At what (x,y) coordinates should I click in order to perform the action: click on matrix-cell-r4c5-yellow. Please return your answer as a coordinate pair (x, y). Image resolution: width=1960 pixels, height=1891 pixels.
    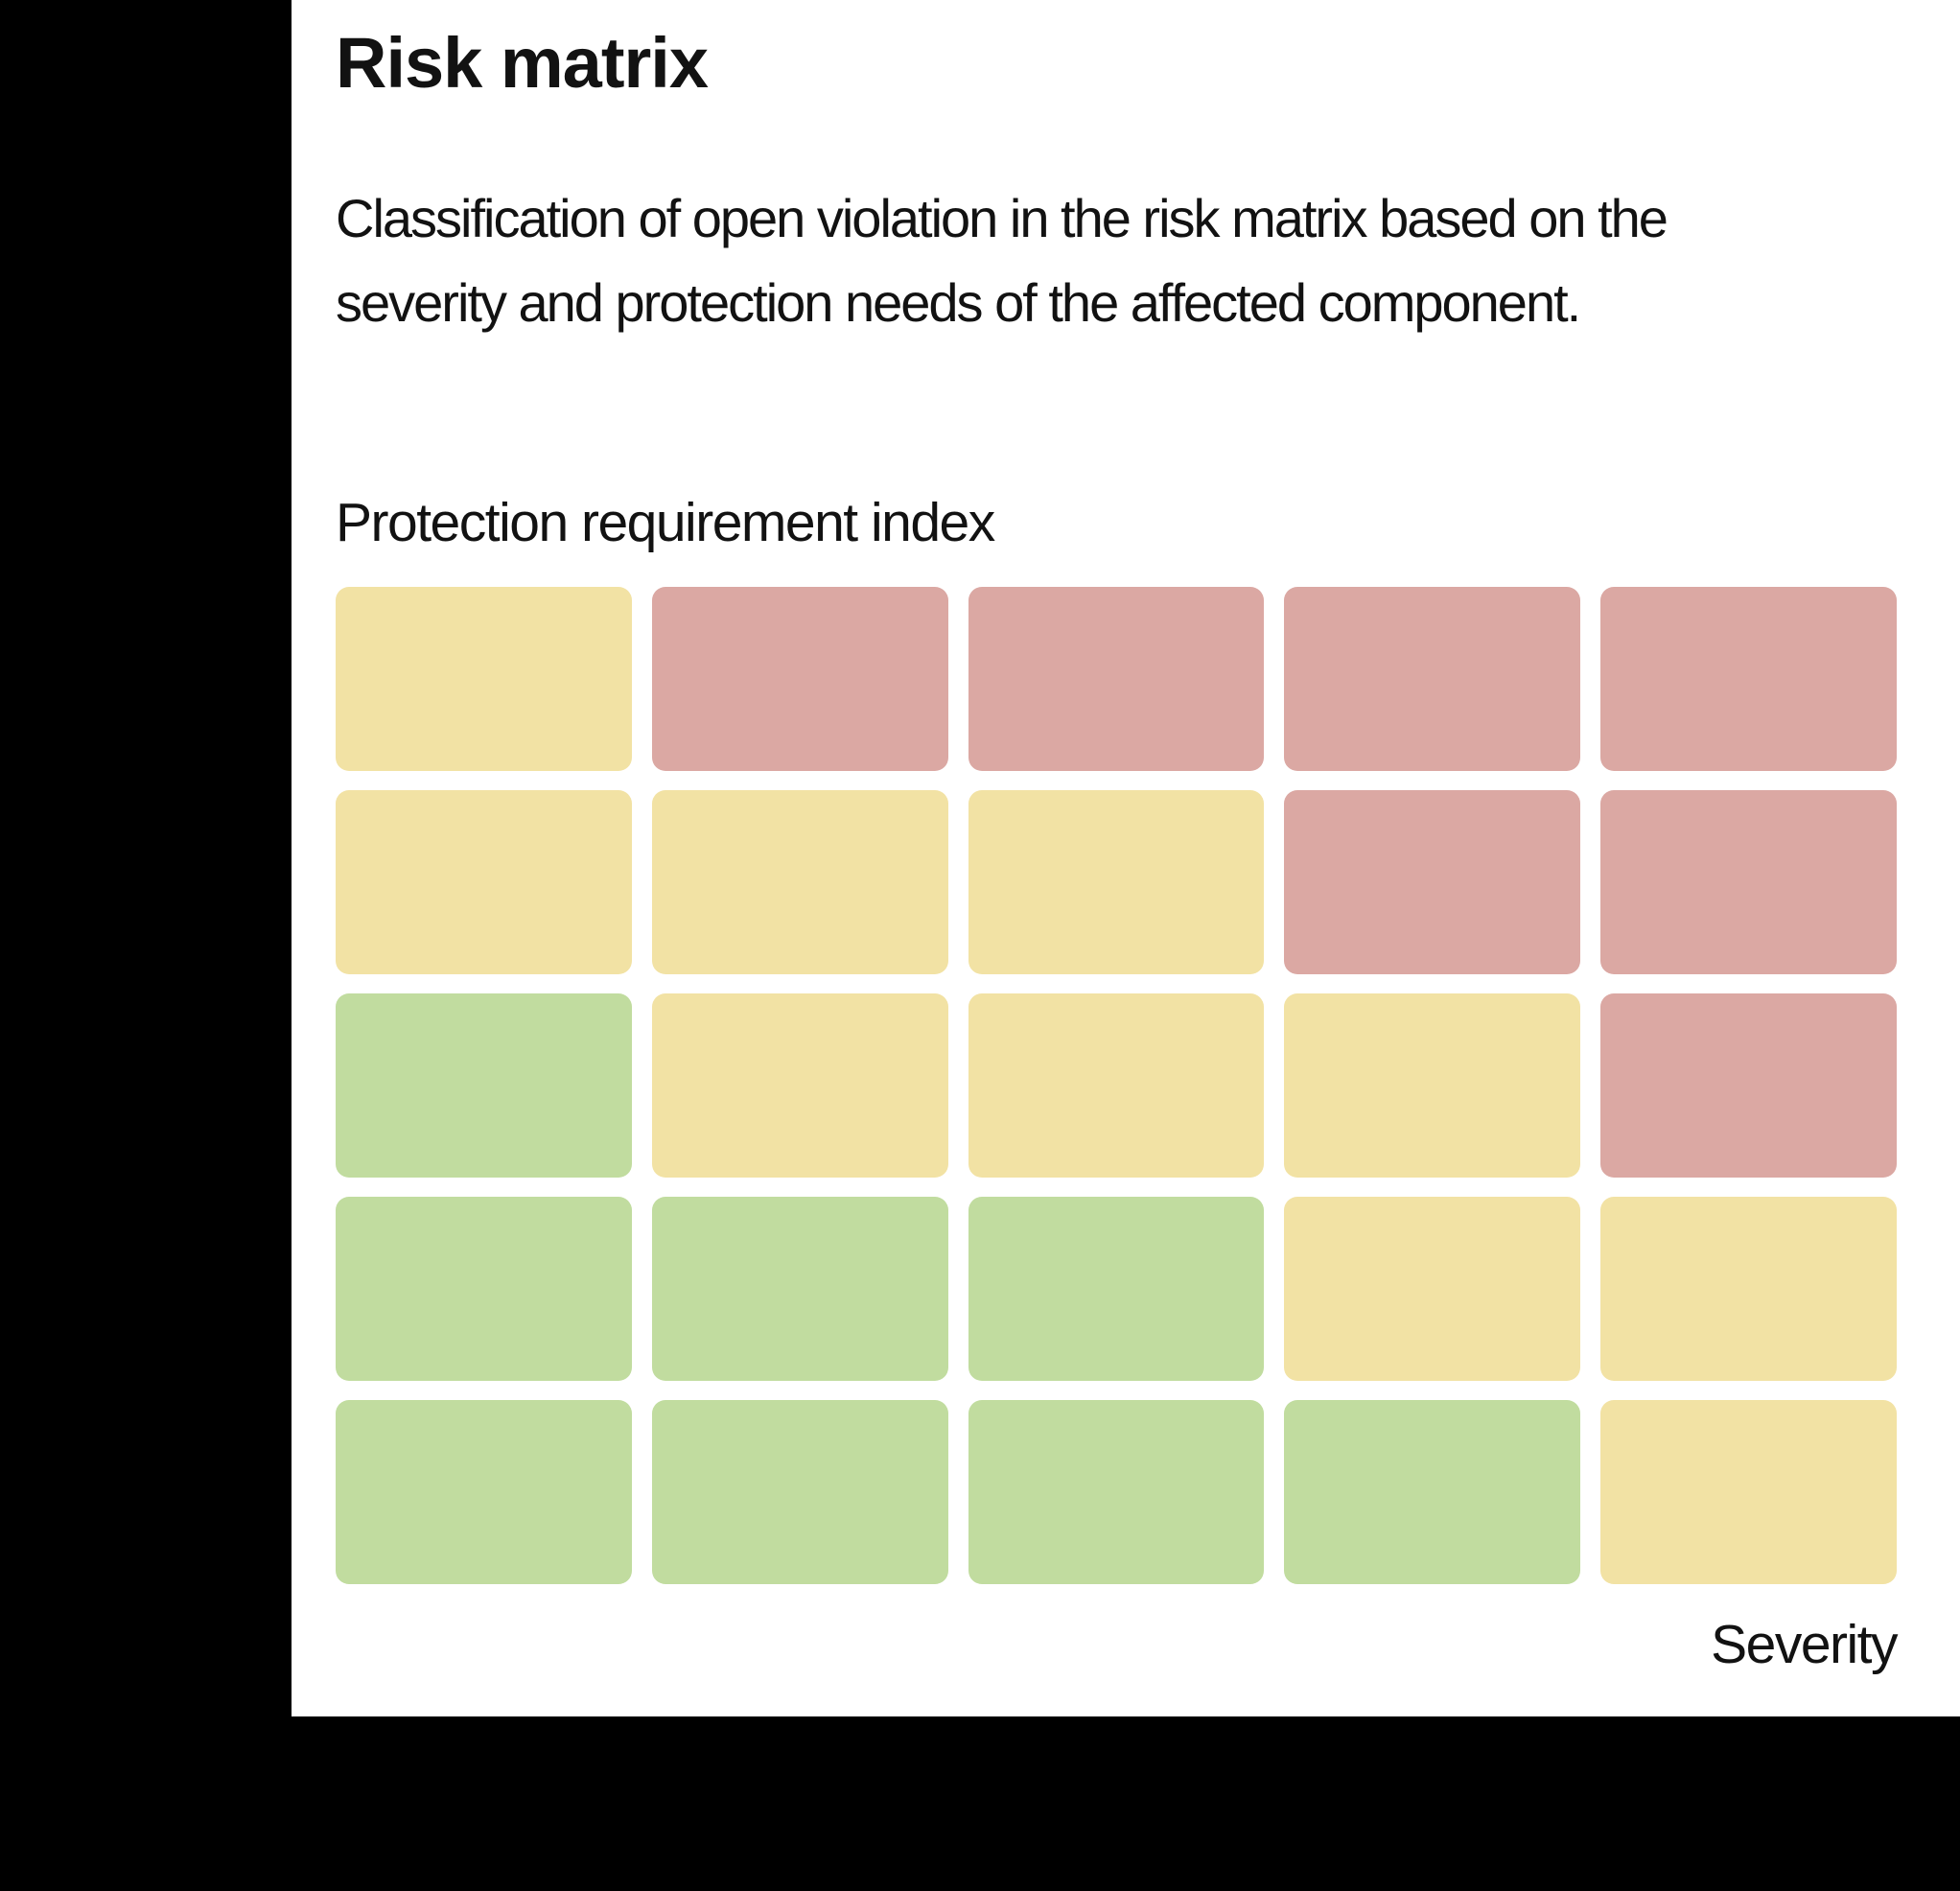
    Looking at the image, I should click on (1748, 1289).